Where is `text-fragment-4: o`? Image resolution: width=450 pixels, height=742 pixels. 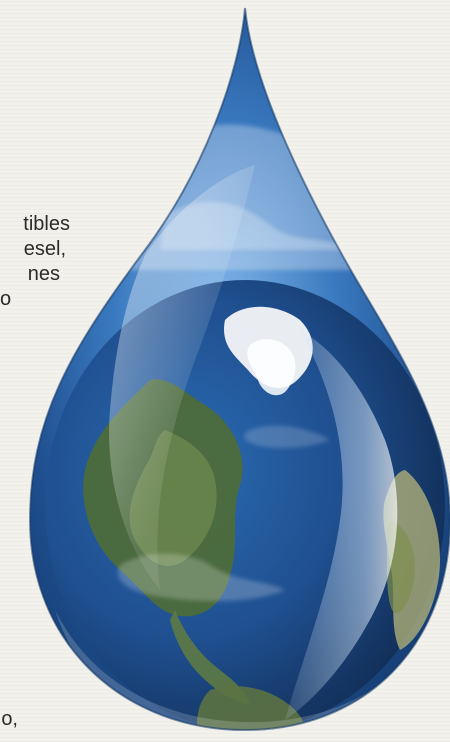 text-fragment-4: o is located at coordinates (5, 299).